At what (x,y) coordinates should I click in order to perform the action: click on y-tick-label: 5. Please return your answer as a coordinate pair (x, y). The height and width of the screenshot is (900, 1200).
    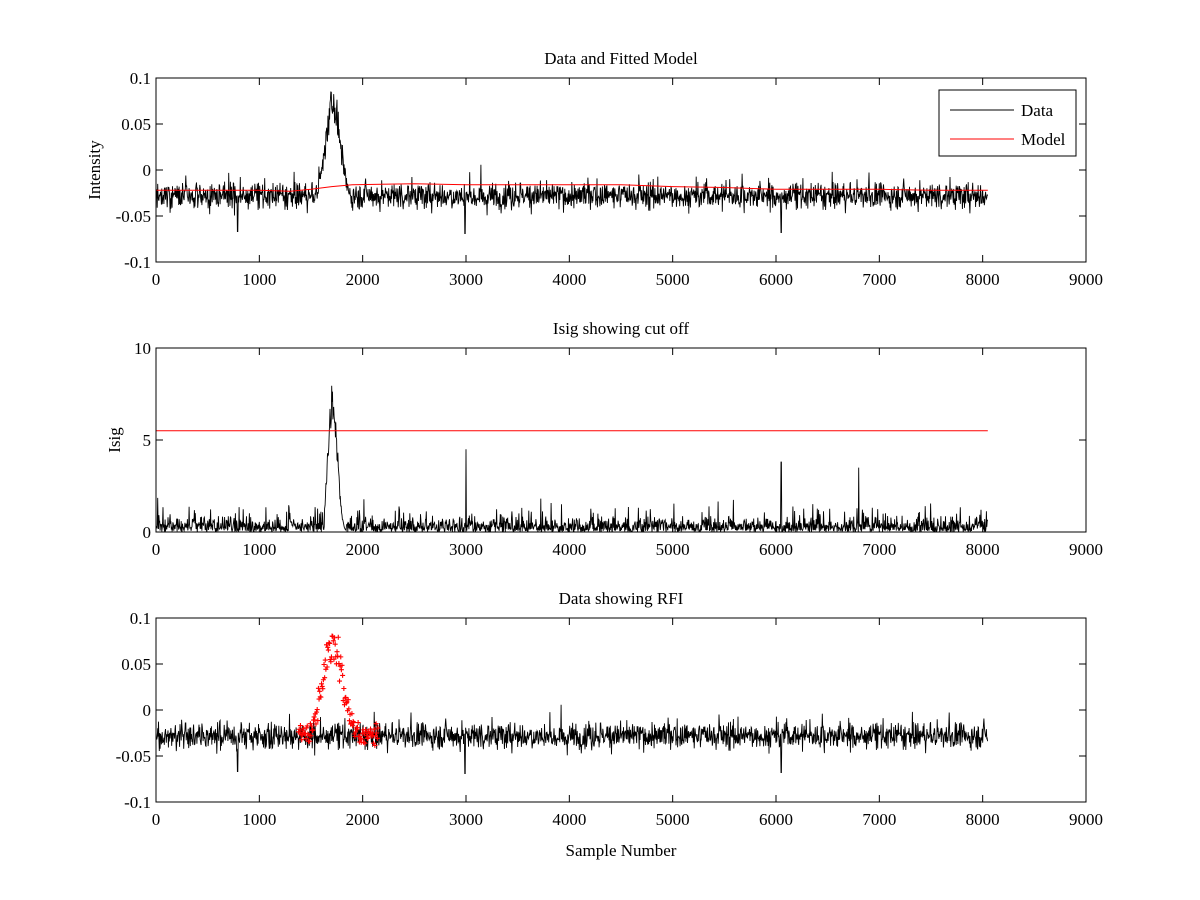
    Looking at the image, I should click on (147, 440).